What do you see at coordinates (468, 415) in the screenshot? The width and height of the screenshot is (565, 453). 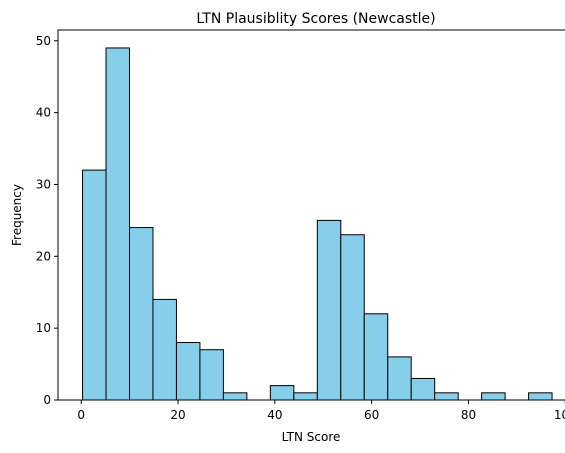 I see `x-tick-label: 80` at bounding box center [468, 415].